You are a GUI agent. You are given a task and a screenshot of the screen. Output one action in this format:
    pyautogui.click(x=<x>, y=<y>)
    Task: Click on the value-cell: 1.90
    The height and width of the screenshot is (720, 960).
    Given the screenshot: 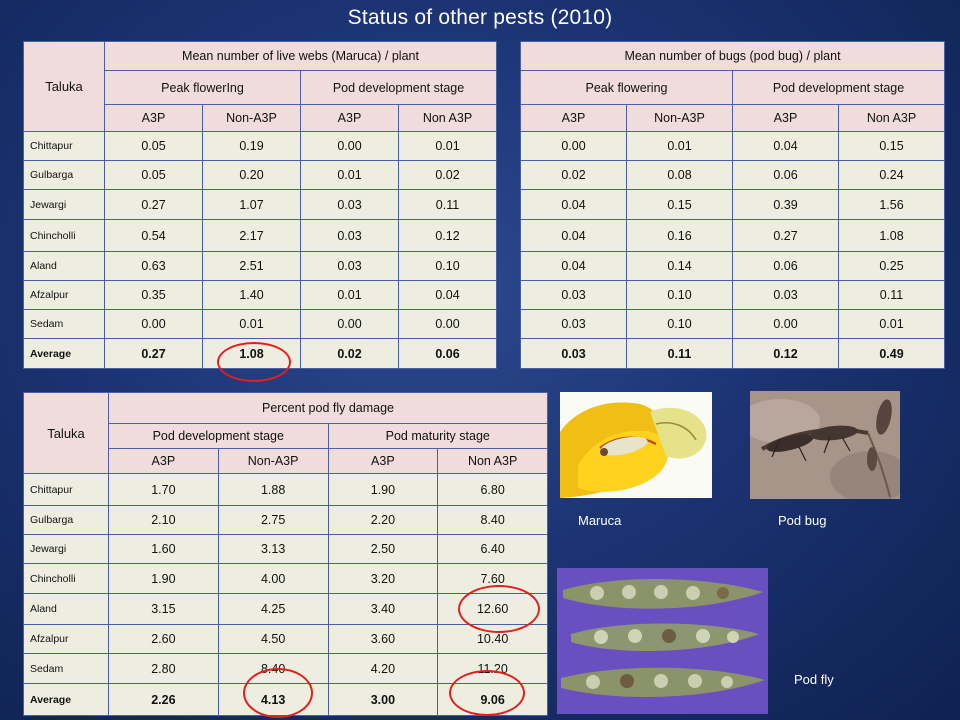 What is the action you would take?
    pyautogui.click(x=163, y=578)
    